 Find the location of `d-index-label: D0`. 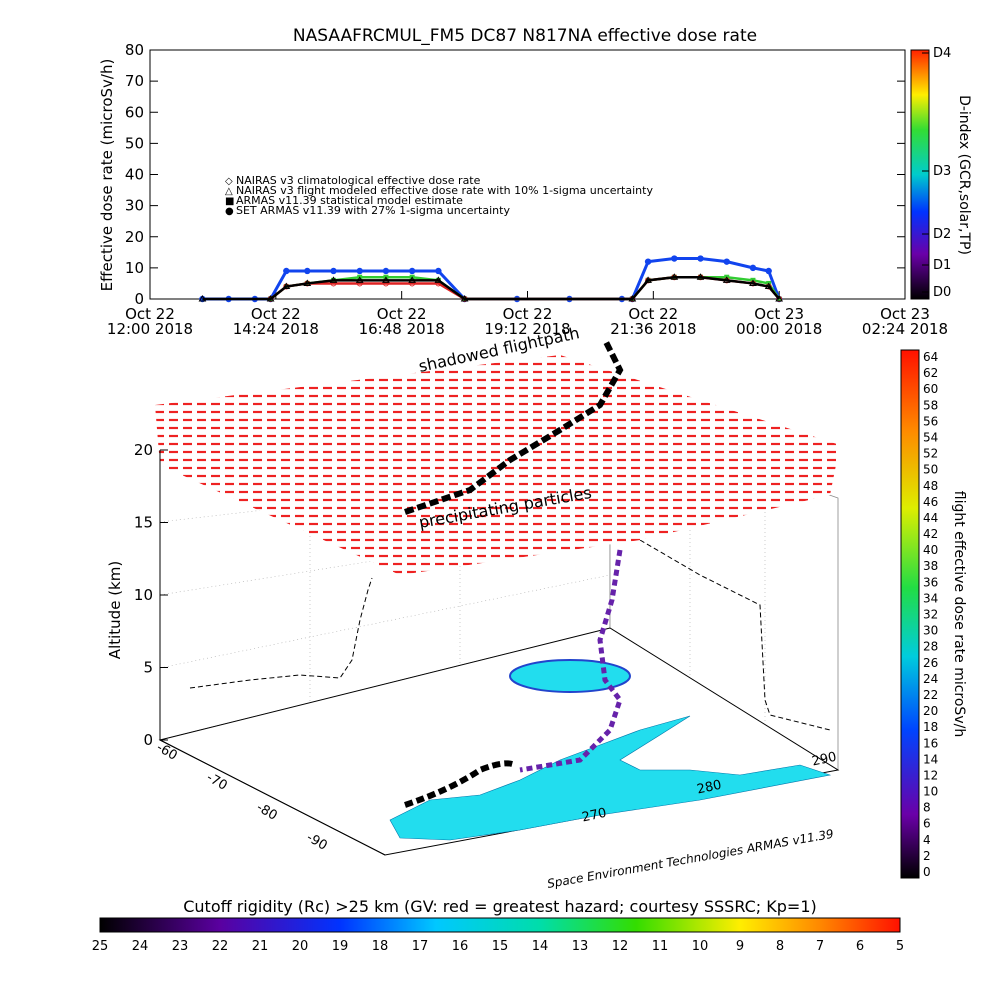

d-index-label: D0 is located at coordinates (942, 292).